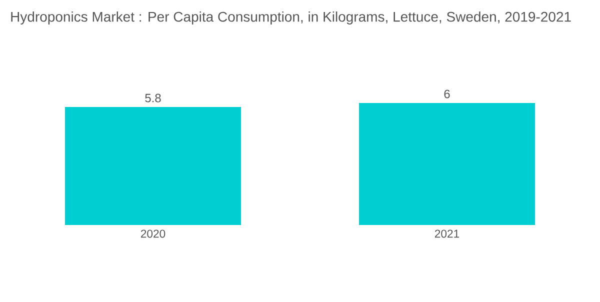  I want to click on data-label: 6, so click(447, 94).